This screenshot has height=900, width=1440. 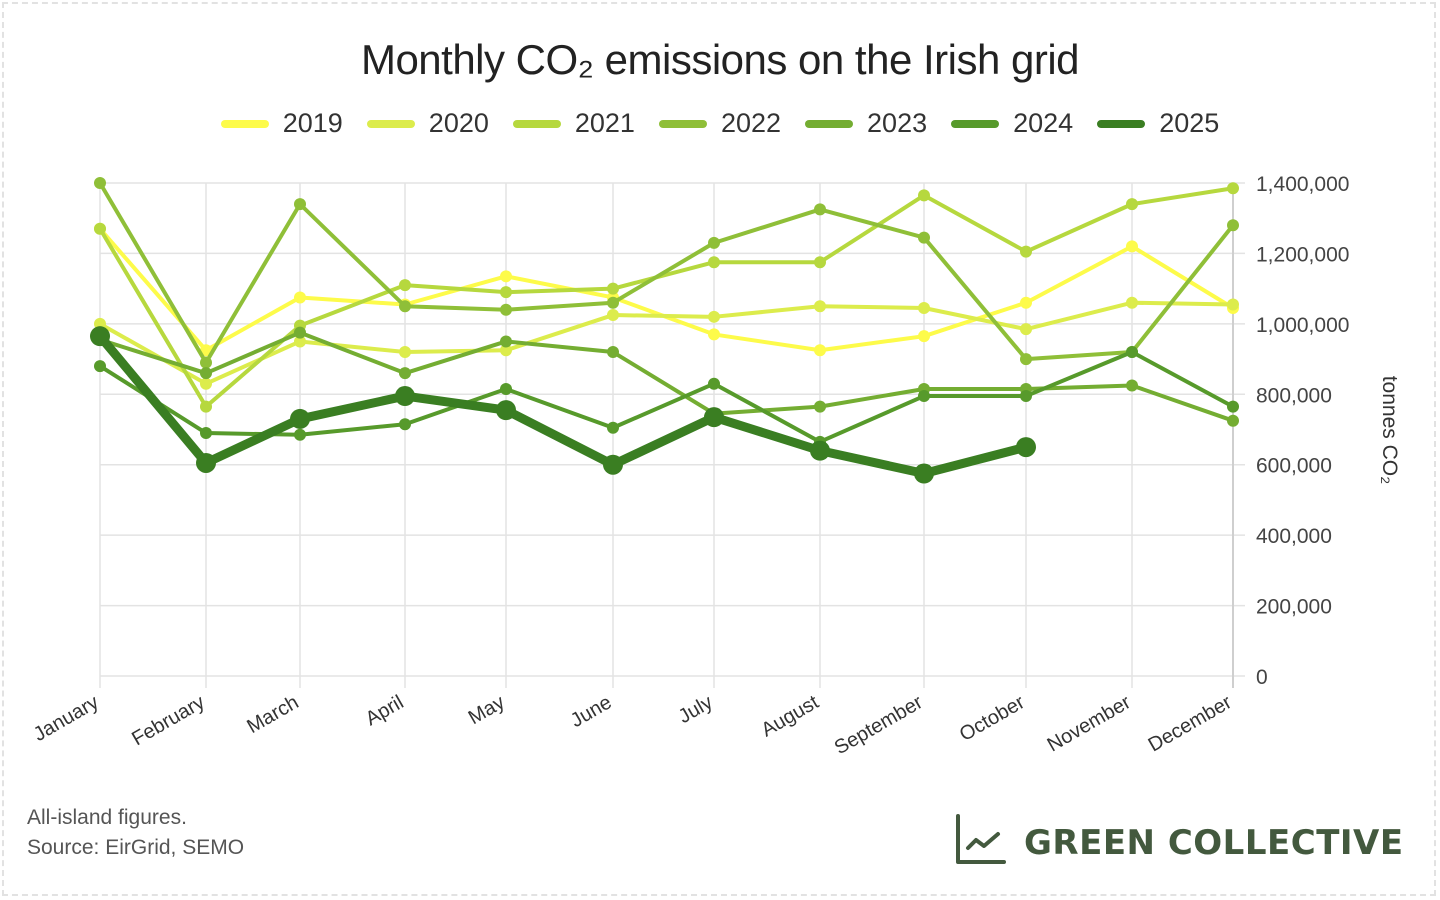 I want to click on y-tick-label: 0, so click(x=1262, y=677).